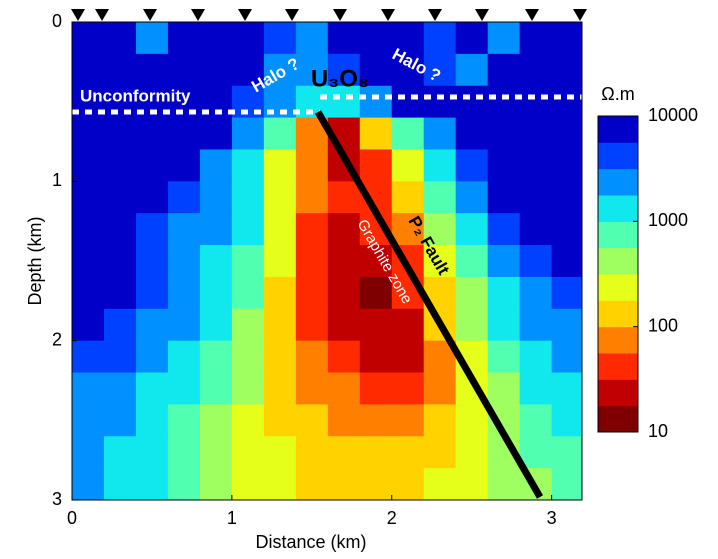 The width and height of the screenshot is (718, 559). Describe the element at coordinates (57, 339) in the screenshot. I see `y-tick-label: 2` at that location.